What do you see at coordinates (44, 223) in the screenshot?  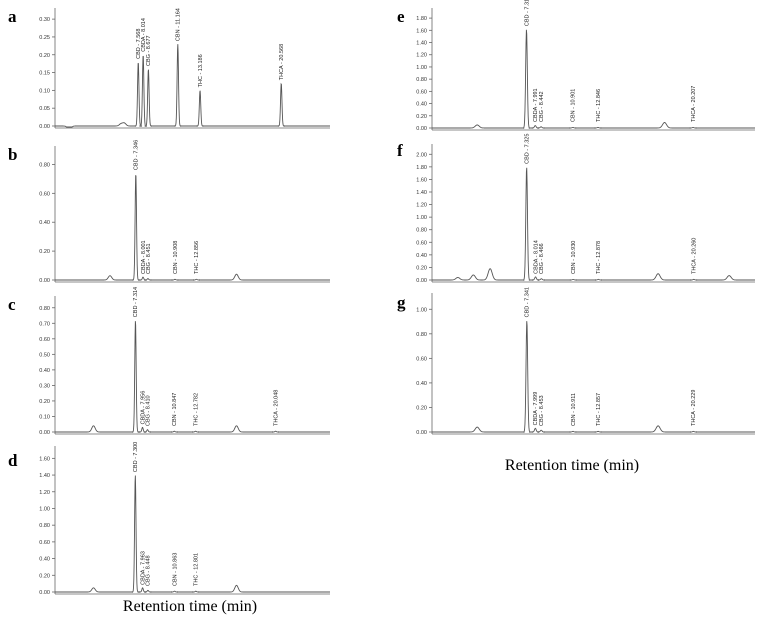 I see `y-tick-label: 0.40` at bounding box center [44, 223].